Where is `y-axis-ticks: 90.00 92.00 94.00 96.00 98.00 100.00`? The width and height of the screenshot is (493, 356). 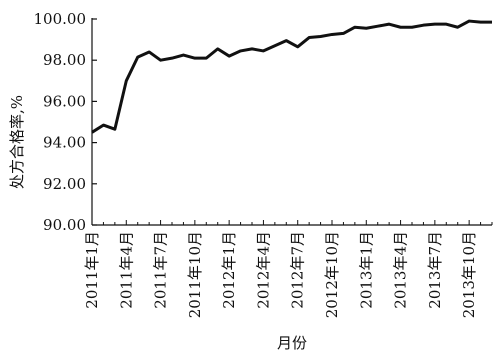 y-axis-ticks: 90.00 92.00 94.00 96.00 98.00 100.00 is located at coordinates (65, 122).